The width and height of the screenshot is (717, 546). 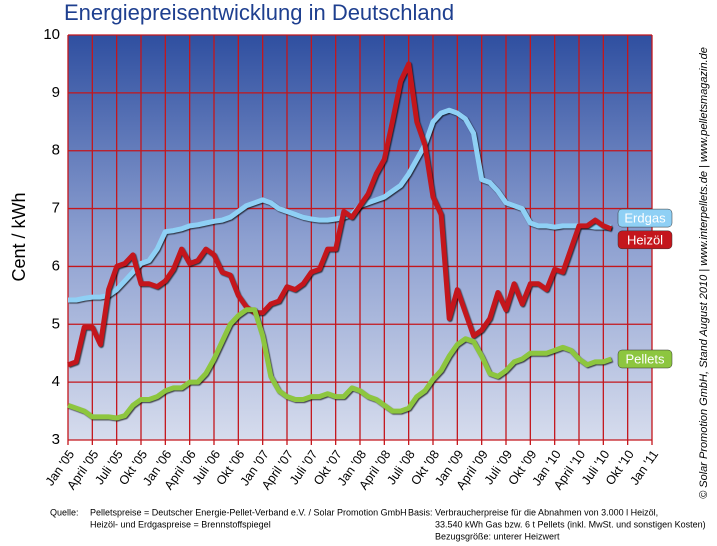 I want to click on y-tick-label: 9, so click(x=56, y=92).